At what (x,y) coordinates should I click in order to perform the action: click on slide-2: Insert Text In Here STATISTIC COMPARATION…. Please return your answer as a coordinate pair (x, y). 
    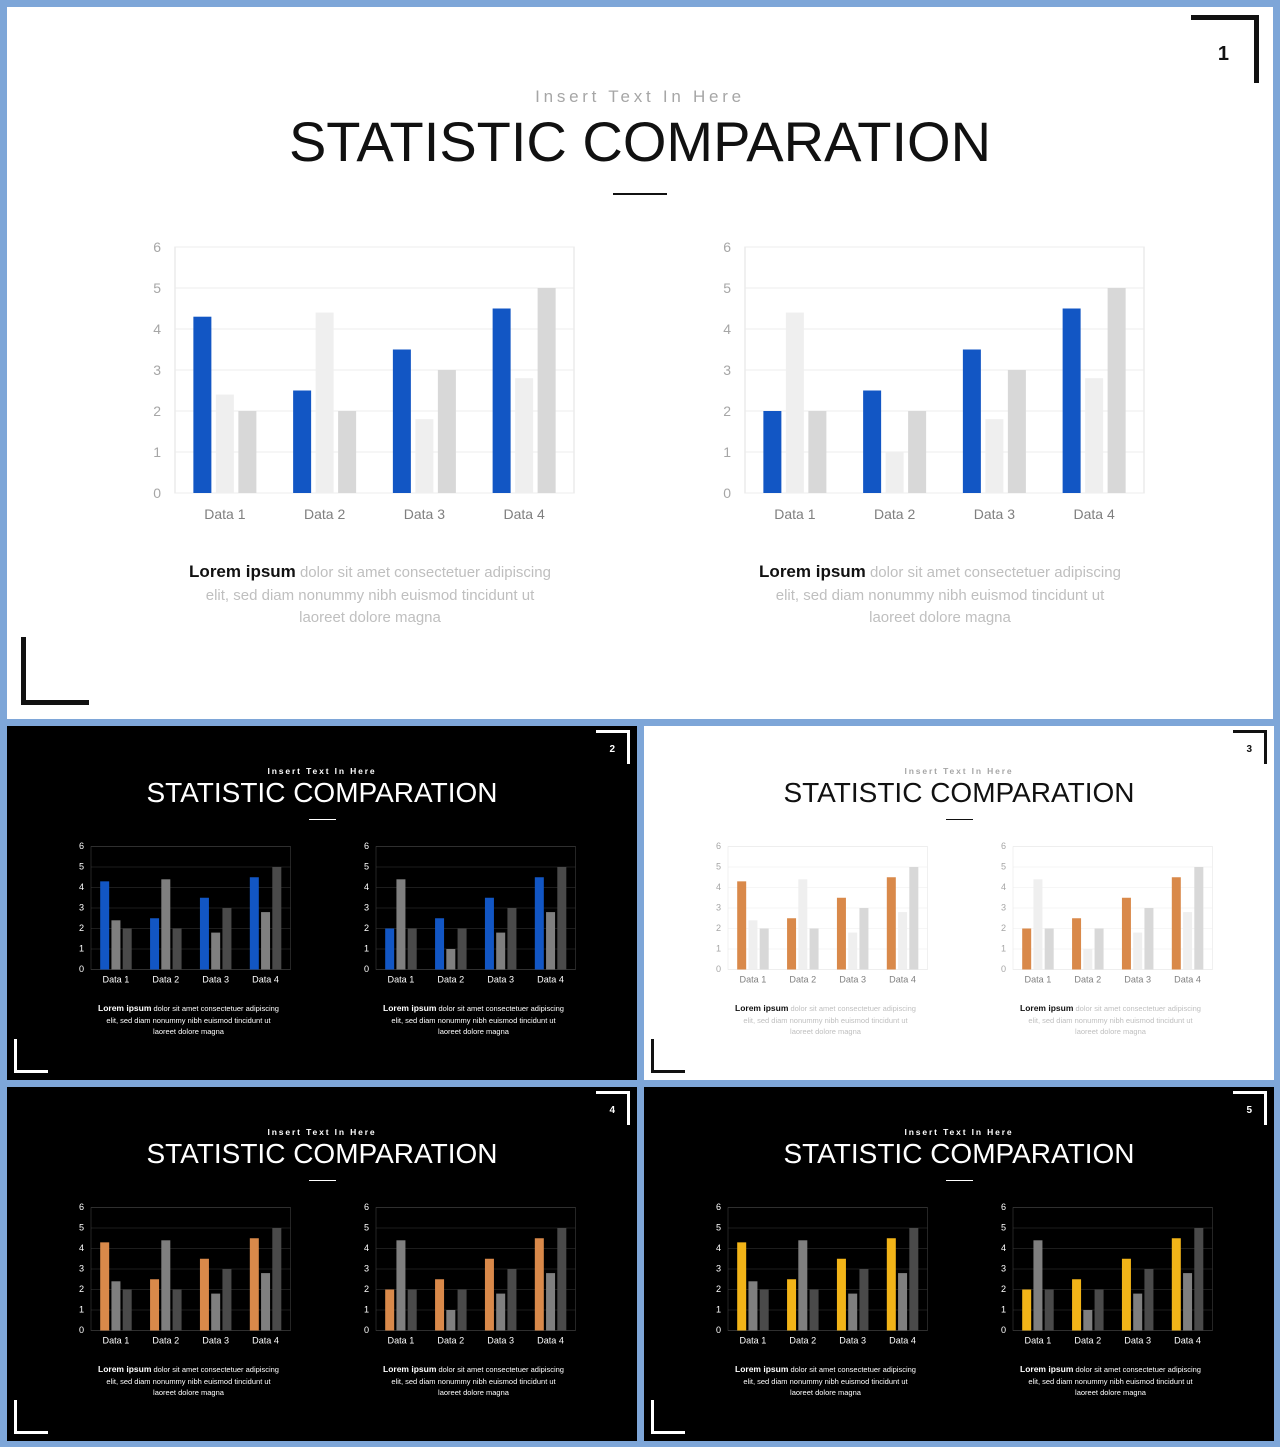
    Looking at the image, I should click on (322, 903).